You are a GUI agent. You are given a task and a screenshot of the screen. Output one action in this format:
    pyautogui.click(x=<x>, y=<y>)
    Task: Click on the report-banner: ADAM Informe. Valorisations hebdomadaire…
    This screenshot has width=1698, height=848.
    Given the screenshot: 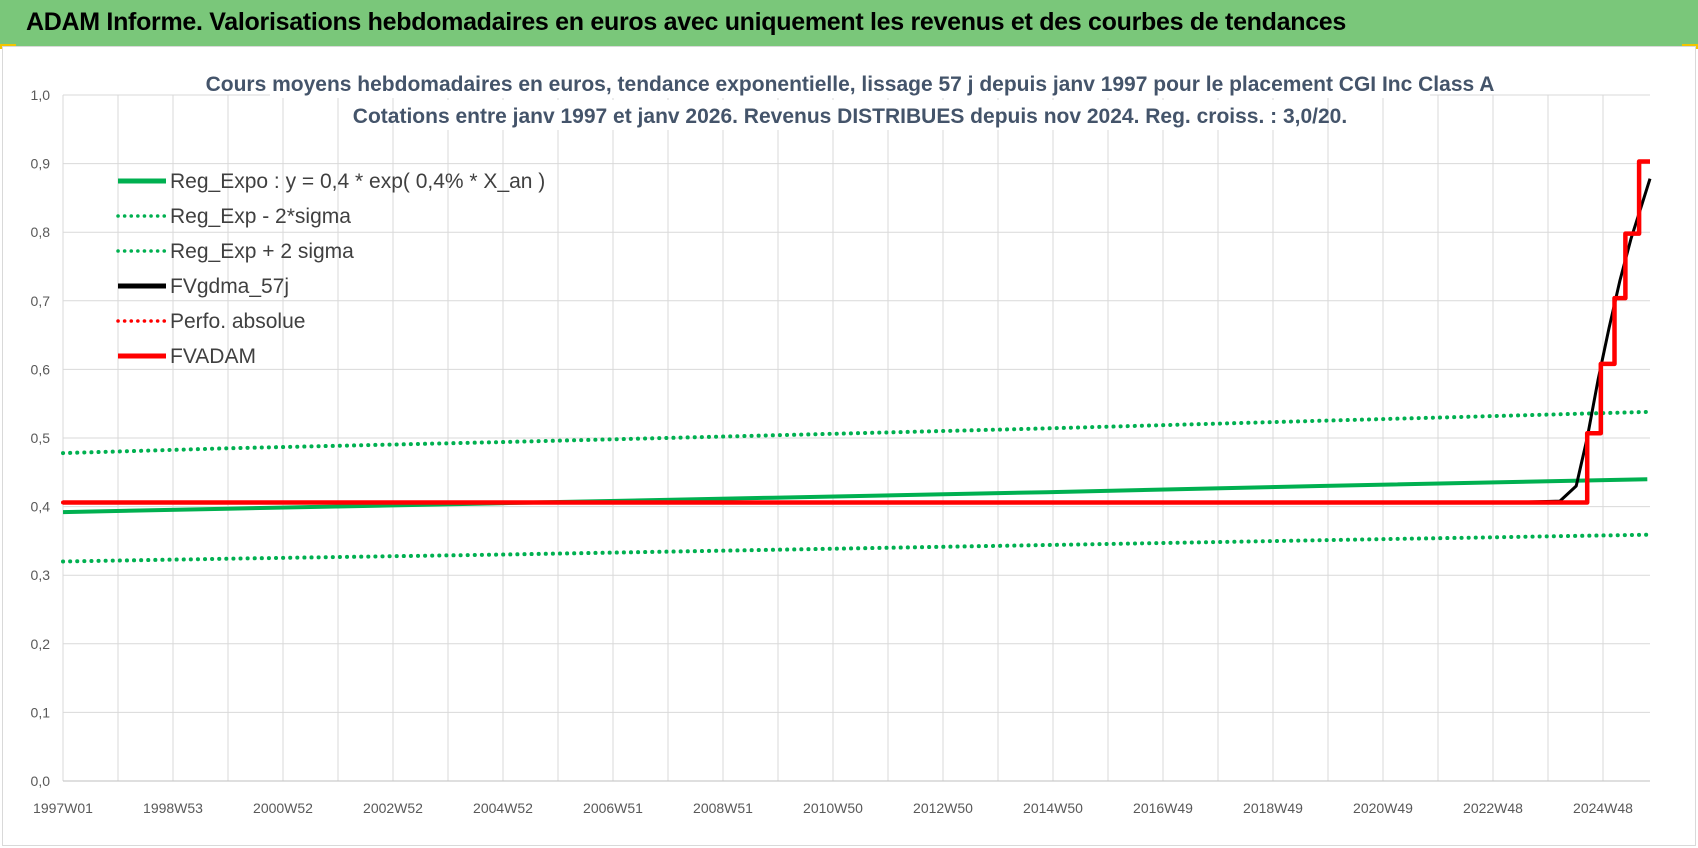 What is the action you would take?
    pyautogui.click(x=849, y=23)
    